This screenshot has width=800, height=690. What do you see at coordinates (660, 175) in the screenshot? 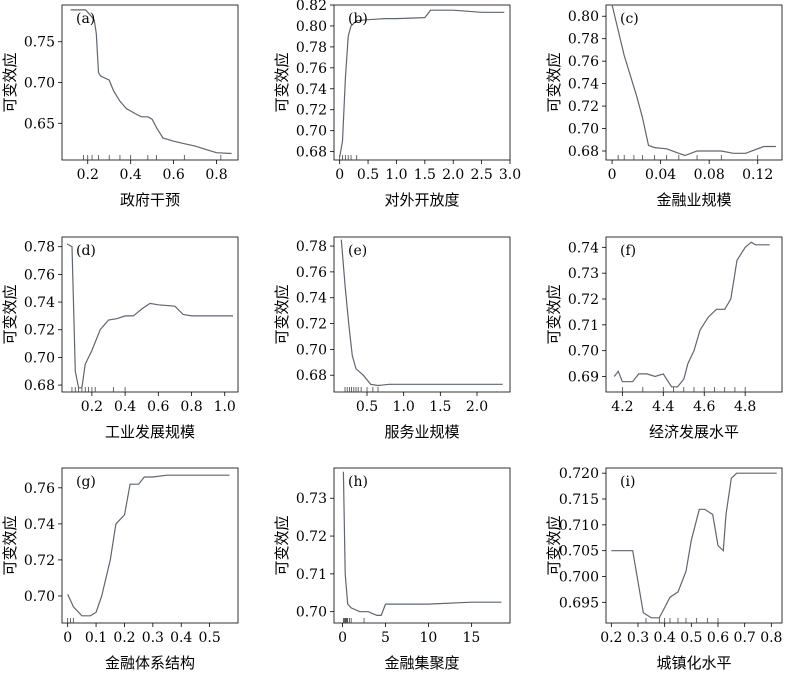
I see `x-tick-label: 0.04` at bounding box center [660, 175].